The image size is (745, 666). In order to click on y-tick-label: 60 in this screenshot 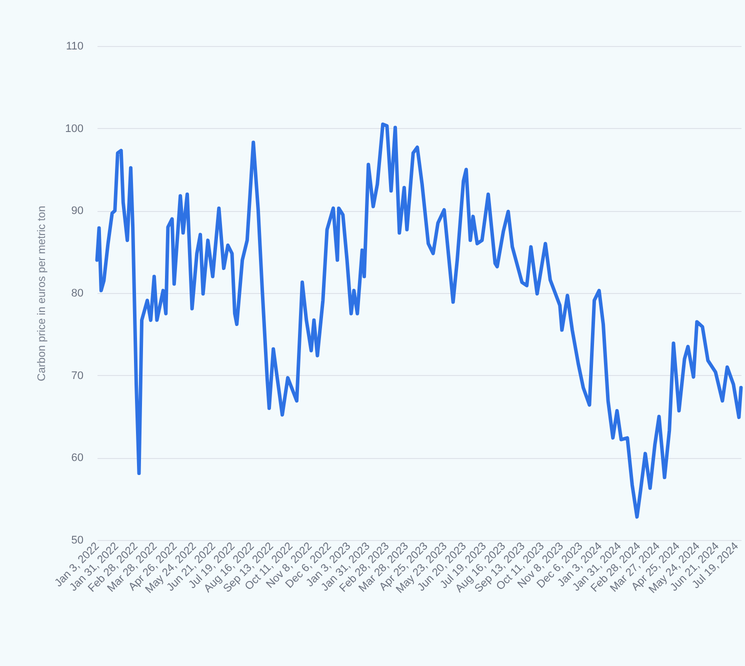, I will do `click(77, 458)`.